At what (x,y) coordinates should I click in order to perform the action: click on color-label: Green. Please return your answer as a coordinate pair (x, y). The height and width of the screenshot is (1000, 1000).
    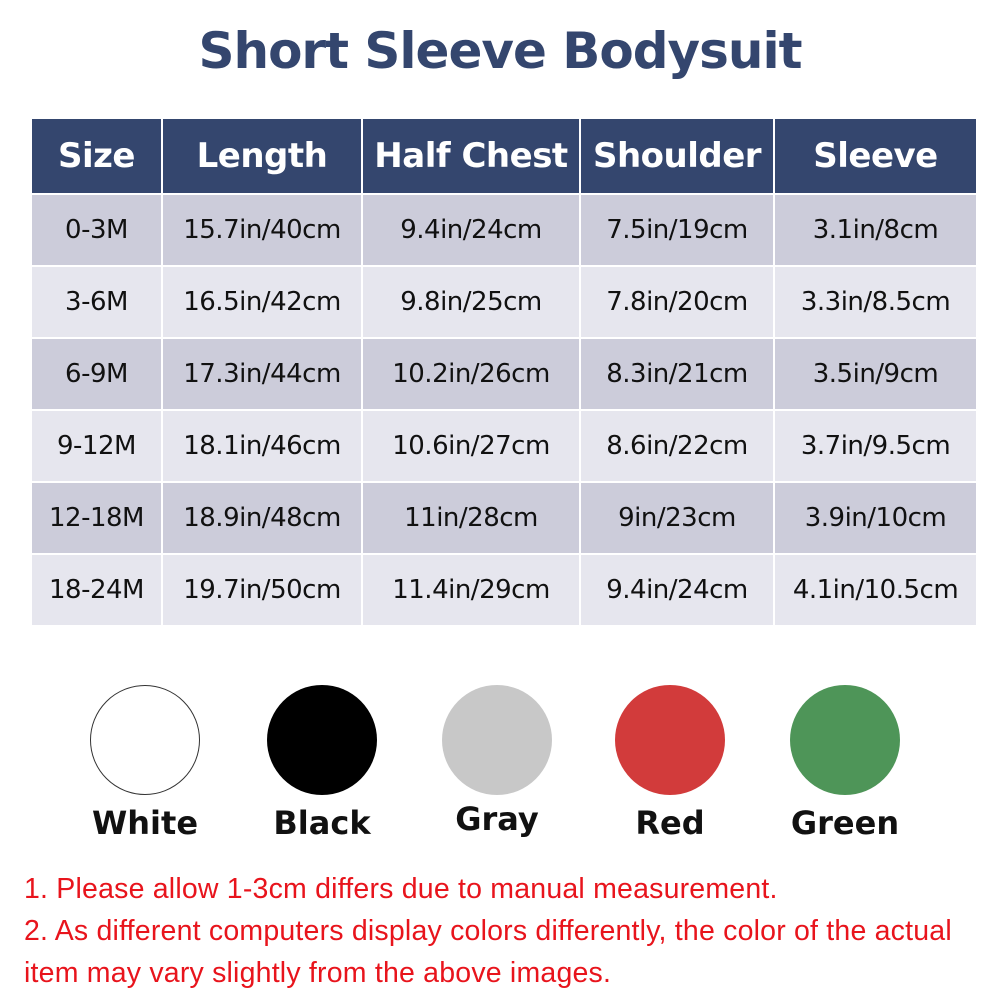
    Looking at the image, I should click on (845, 823).